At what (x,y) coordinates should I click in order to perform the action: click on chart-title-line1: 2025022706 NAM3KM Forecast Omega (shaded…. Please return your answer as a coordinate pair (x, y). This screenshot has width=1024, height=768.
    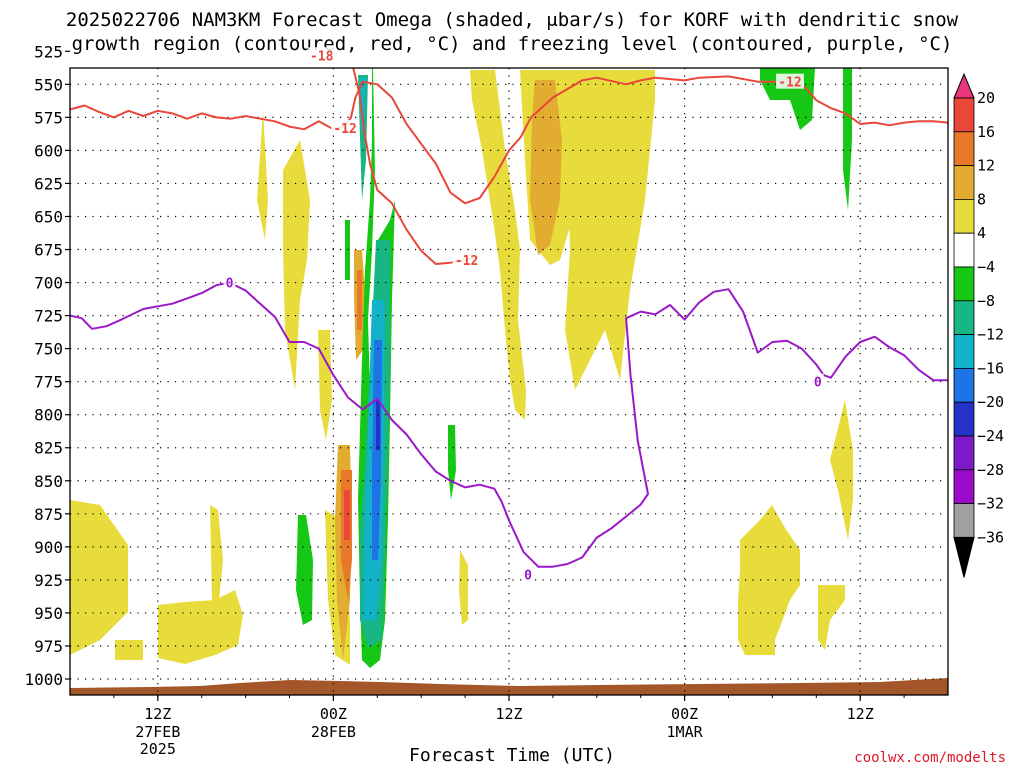
    Looking at the image, I should click on (512, 20).